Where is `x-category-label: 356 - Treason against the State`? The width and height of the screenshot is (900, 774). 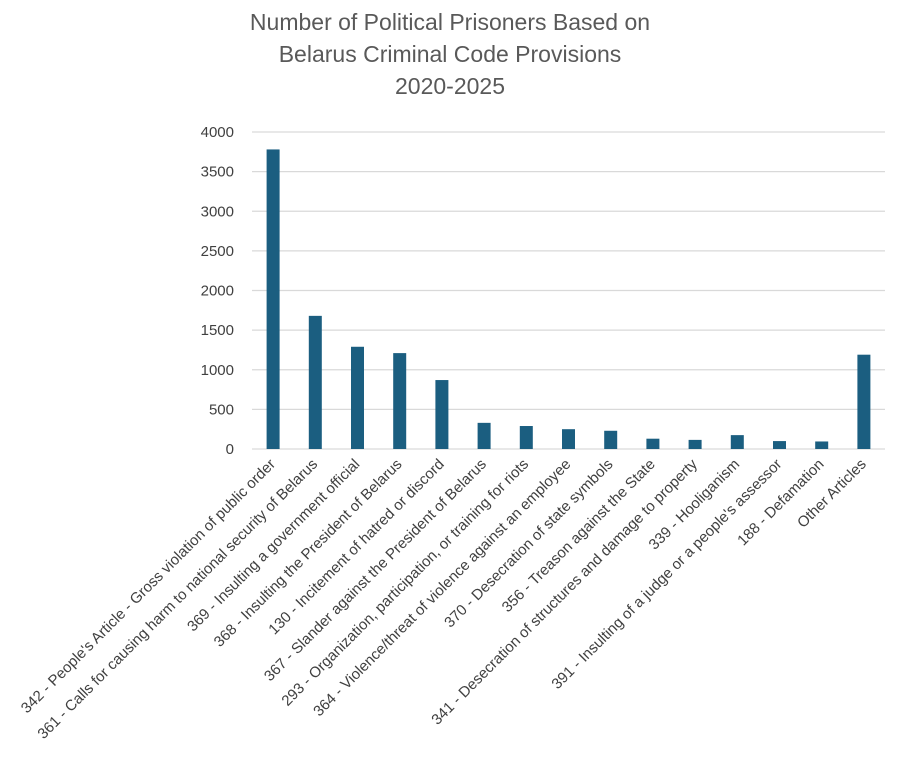
x-category-label: 356 - Treason against the State is located at coordinates (579, 536).